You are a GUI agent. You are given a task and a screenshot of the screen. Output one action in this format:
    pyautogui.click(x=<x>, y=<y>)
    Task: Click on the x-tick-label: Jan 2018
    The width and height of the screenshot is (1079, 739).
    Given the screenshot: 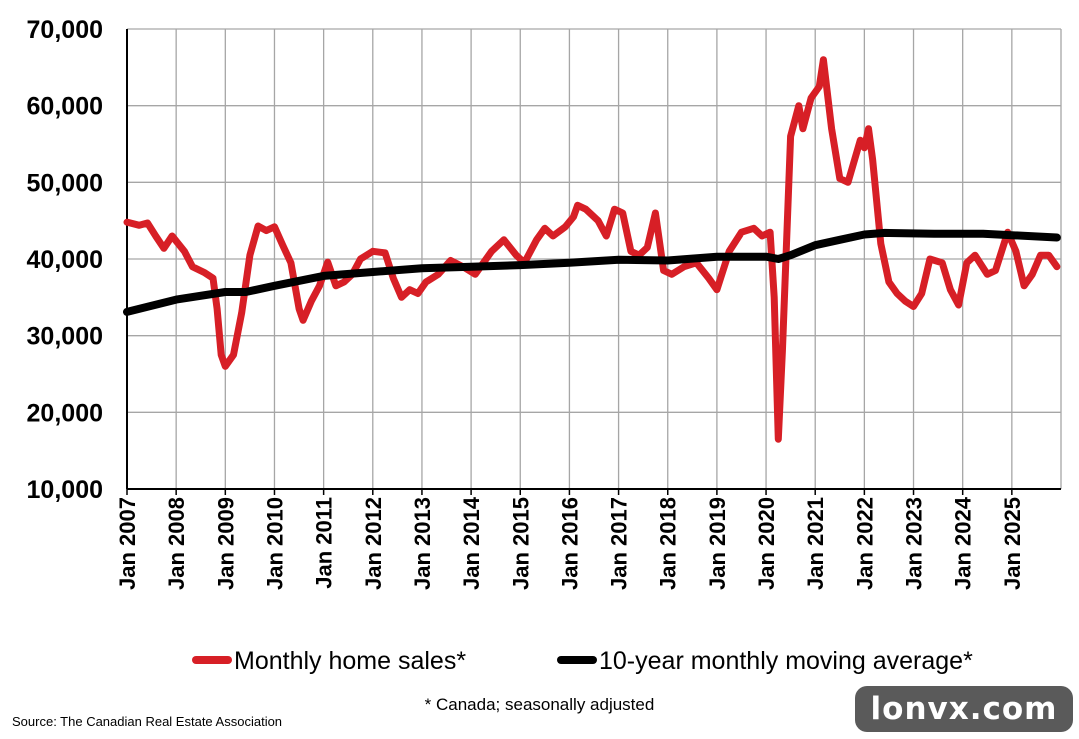 What is the action you would take?
    pyautogui.click(x=668, y=543)
    